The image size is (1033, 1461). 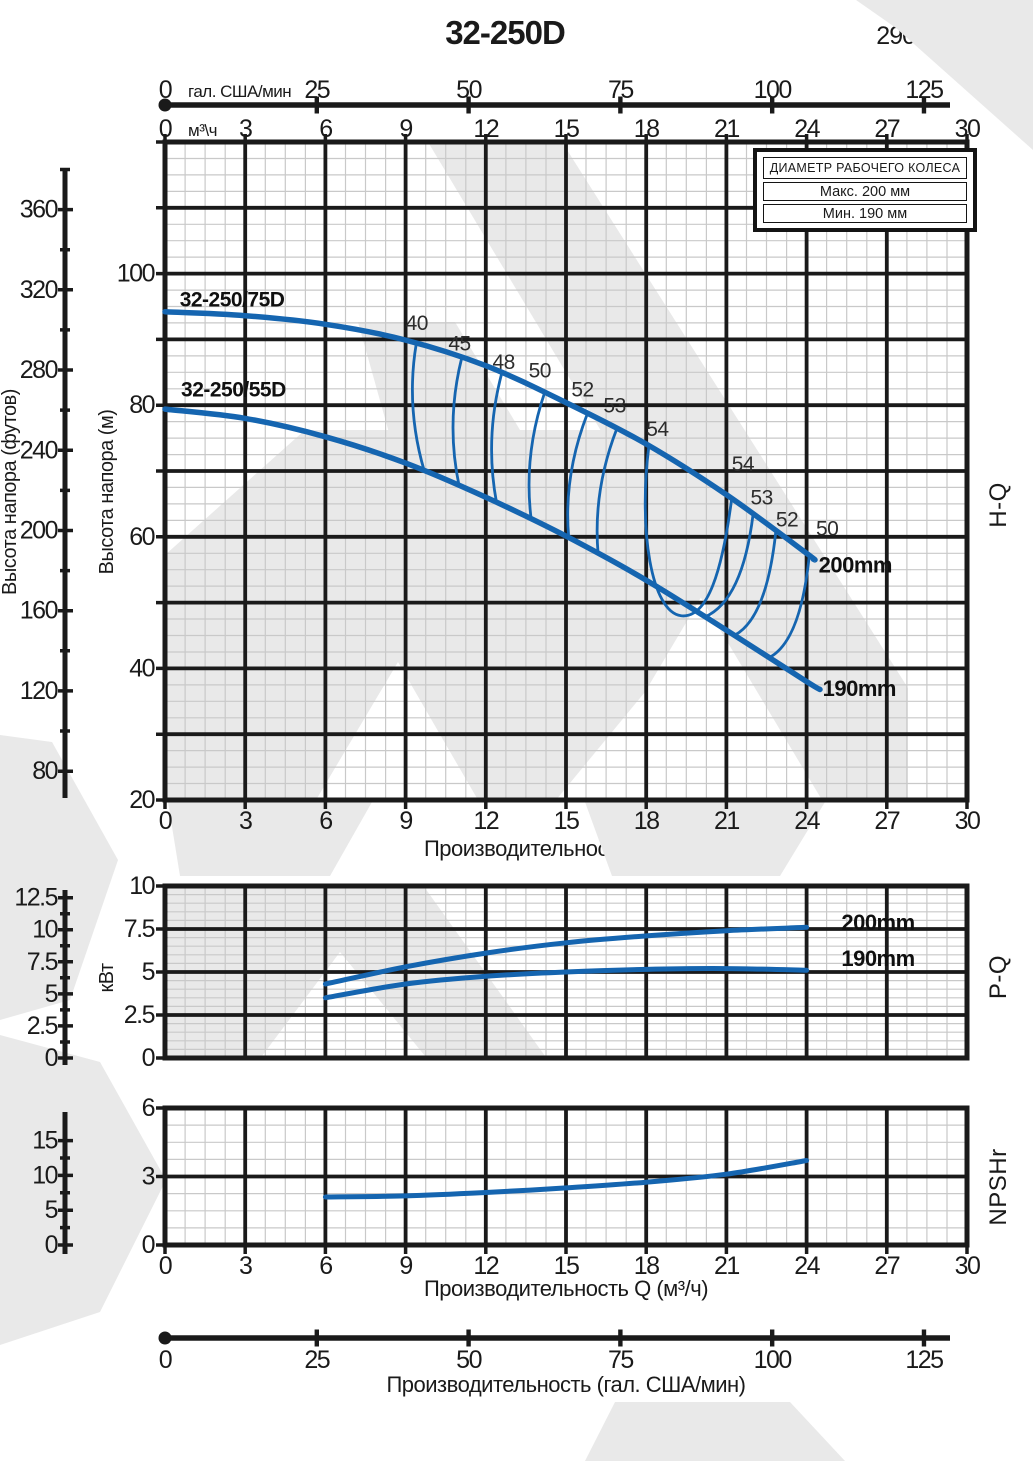 I want to click on npsh-feet-axis-ticks, so click(x=65, y=1192).